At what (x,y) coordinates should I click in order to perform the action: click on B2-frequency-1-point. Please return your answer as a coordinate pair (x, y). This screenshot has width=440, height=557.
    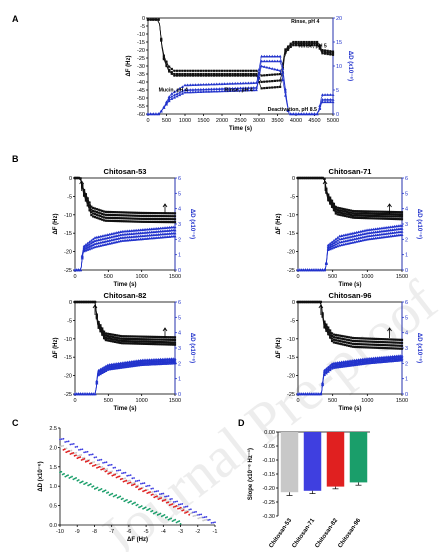
    Looking at the image, I should click on (366, 213).